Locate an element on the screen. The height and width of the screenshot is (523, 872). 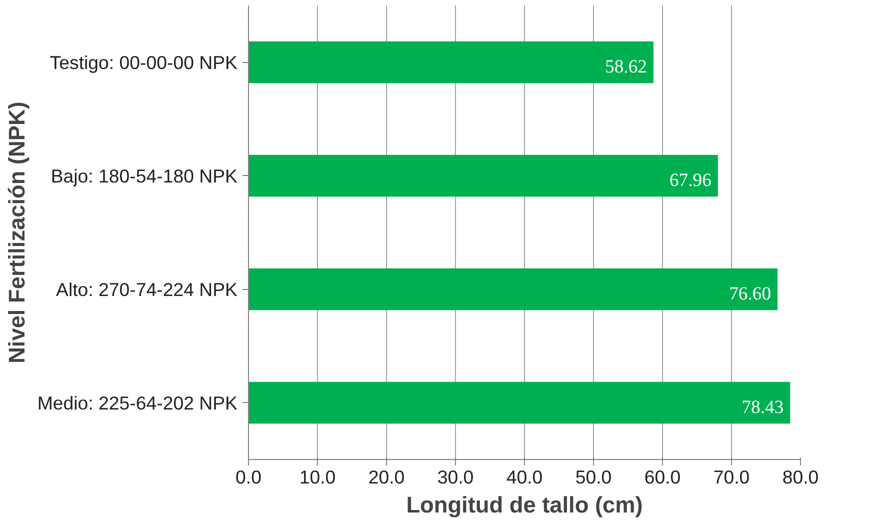
x-tick-label: 20.0 is located at coordinates (386, 477).